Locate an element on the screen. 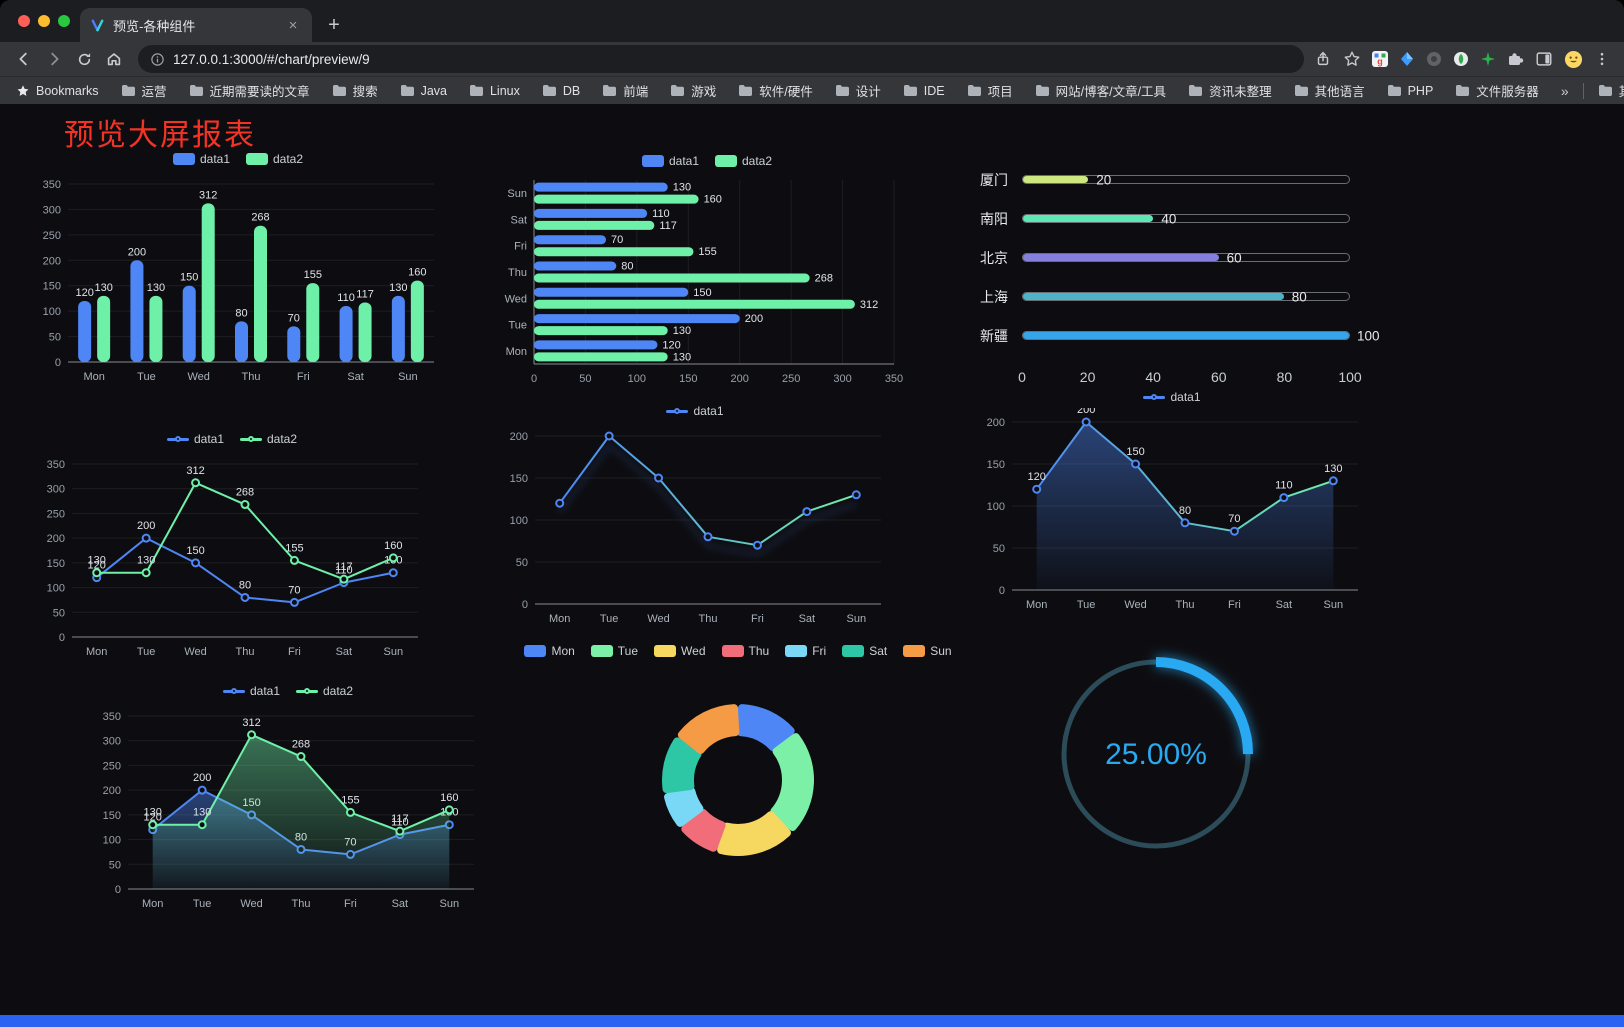 This screenshot has height=1027, width=1624. bookmark-folder: 软件/硬件 is located at coordinates (775, 90).